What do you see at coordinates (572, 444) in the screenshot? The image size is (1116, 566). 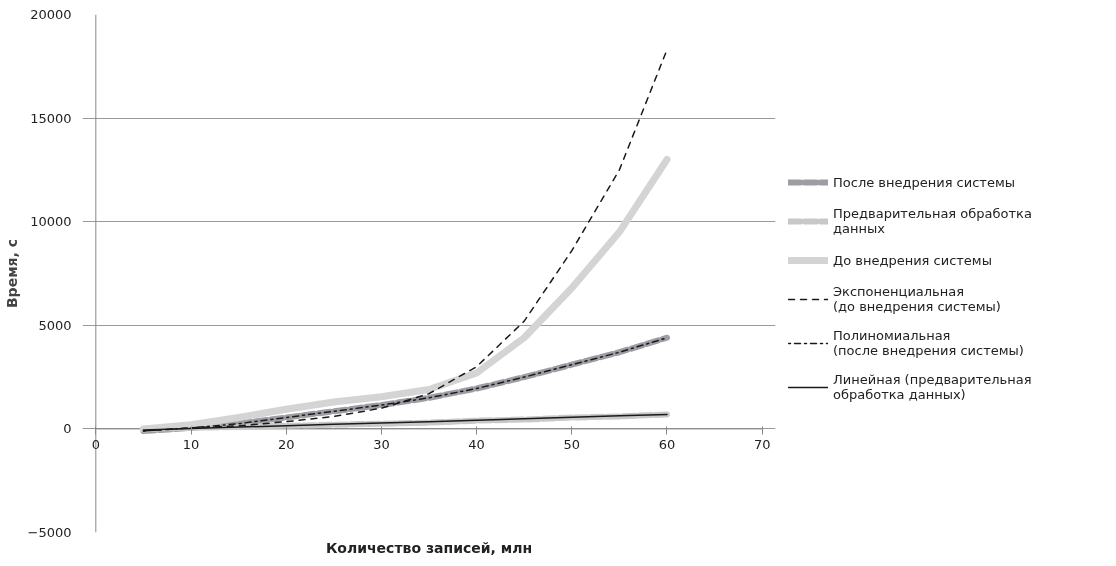 I see `x-tick-label: 50` at bounding box center [572, 444].